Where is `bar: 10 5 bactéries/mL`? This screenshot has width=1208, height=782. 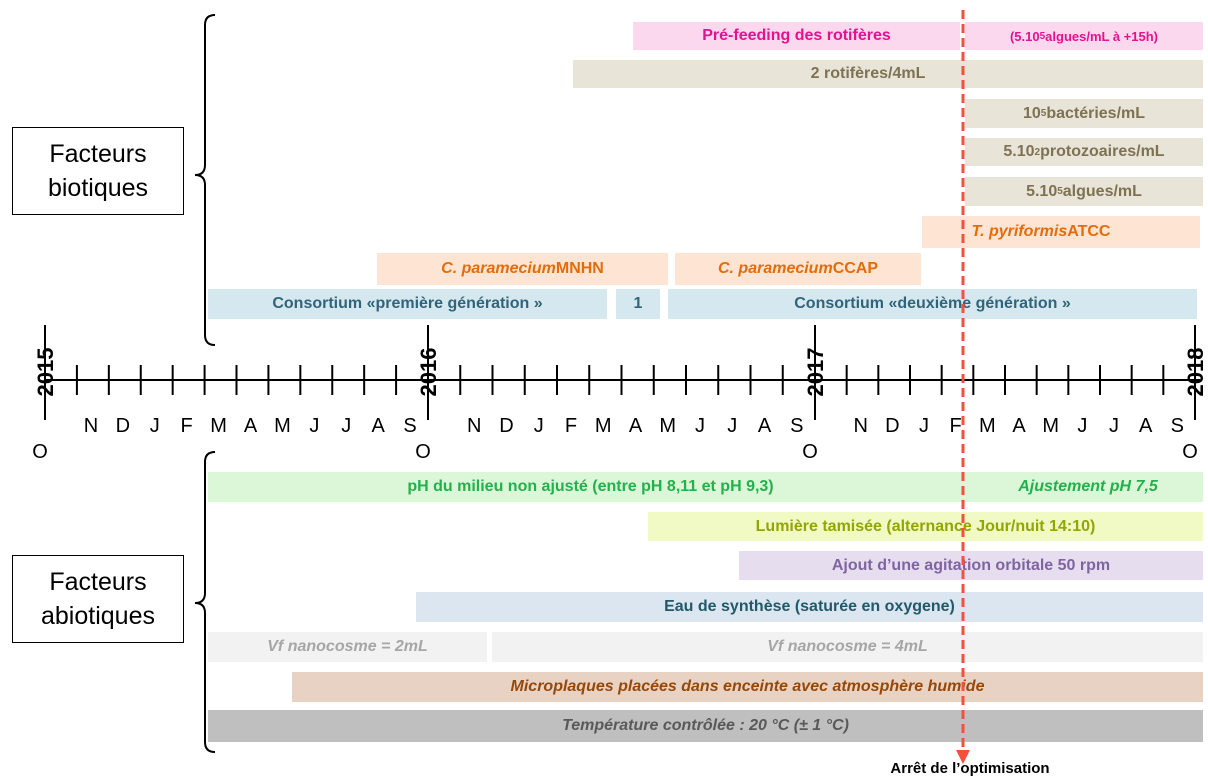
bar: 10 5 bactéries/mL is located at coordinates (1084, 113).